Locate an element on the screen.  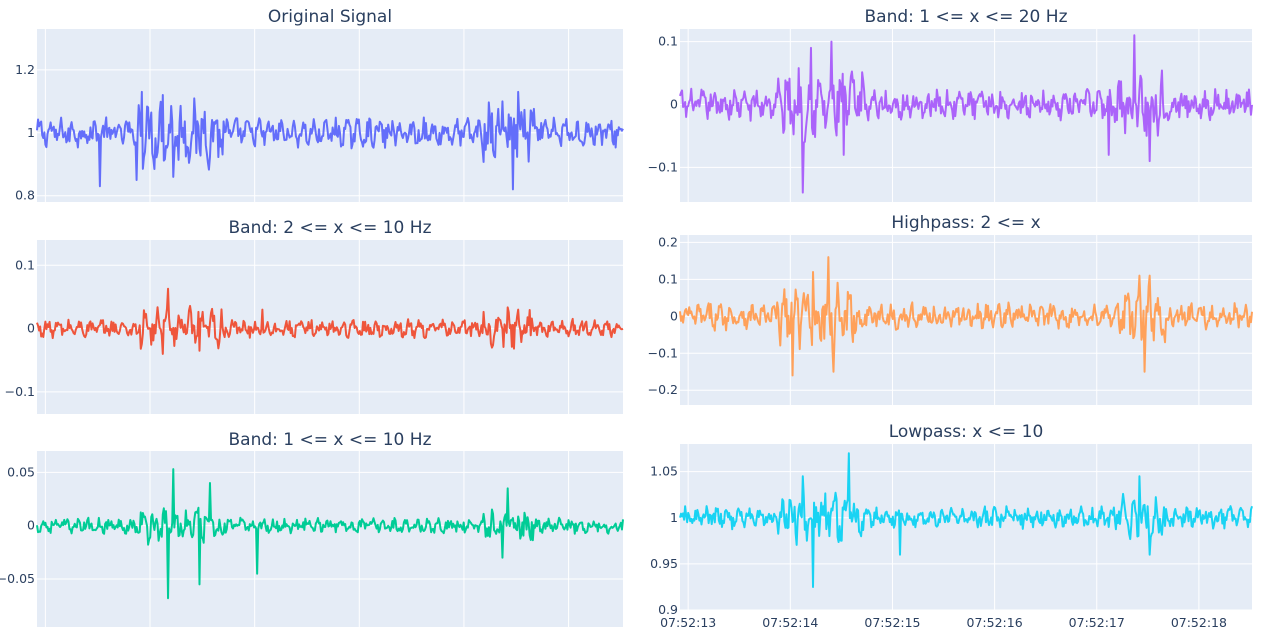
y-tick-label: −0.2 is located at coordinates (663, 389).